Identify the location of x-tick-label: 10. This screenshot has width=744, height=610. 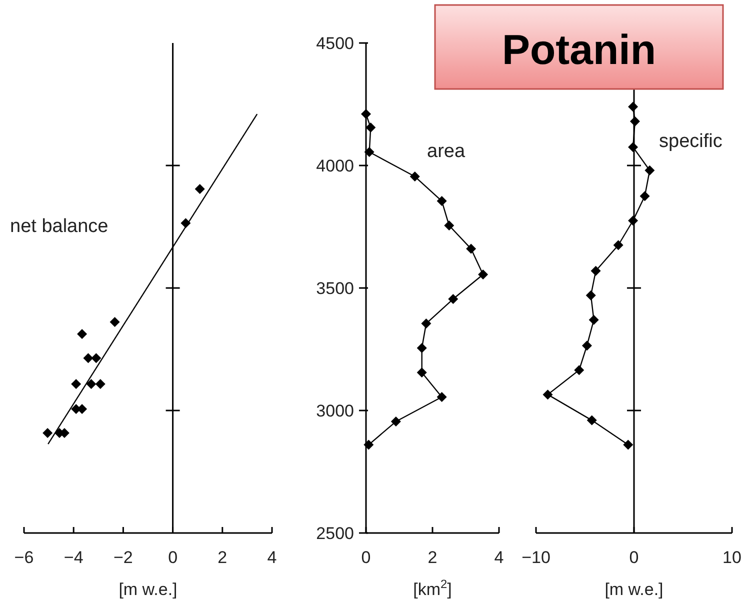
(732, 557).